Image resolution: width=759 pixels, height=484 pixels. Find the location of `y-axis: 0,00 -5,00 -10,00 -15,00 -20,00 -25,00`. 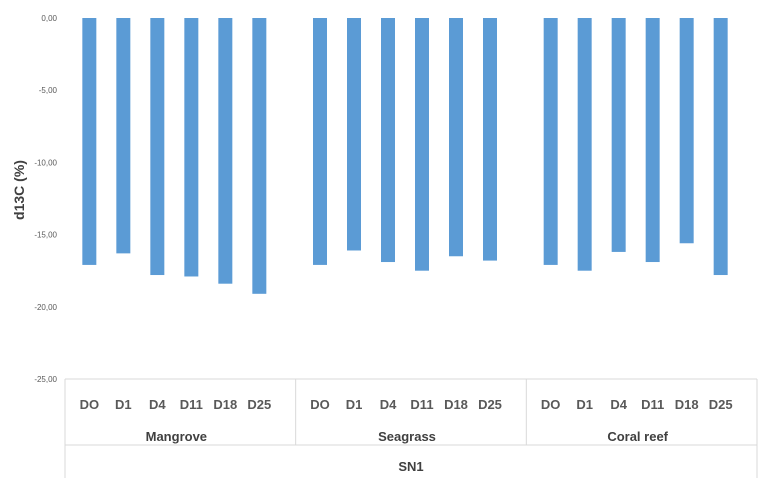

y-axis: 0,00 -5,00 -10,00 -15,00 -20,00 -25,00 is located at coordinates (45, 199).